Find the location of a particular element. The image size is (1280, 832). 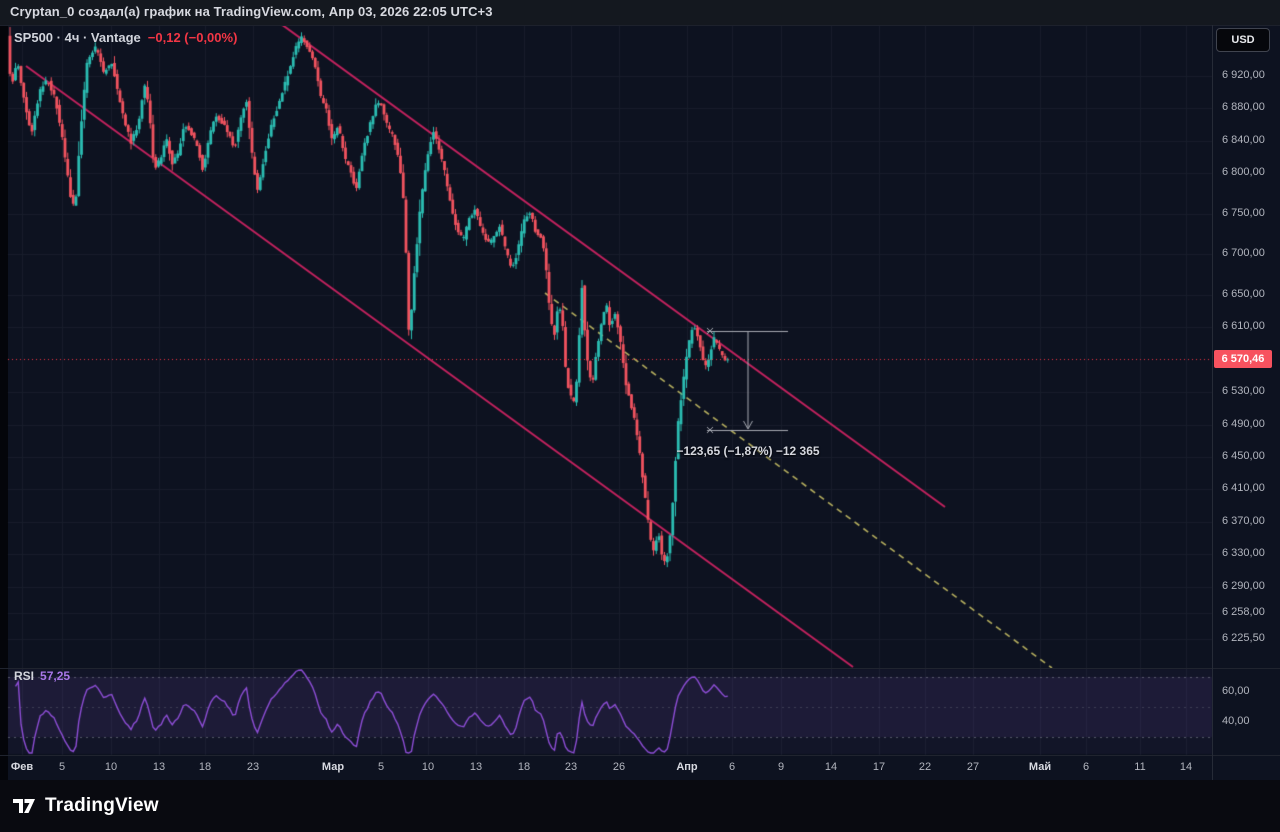

price-tick: 6 290,00 is located at coordinates (1243, 585).